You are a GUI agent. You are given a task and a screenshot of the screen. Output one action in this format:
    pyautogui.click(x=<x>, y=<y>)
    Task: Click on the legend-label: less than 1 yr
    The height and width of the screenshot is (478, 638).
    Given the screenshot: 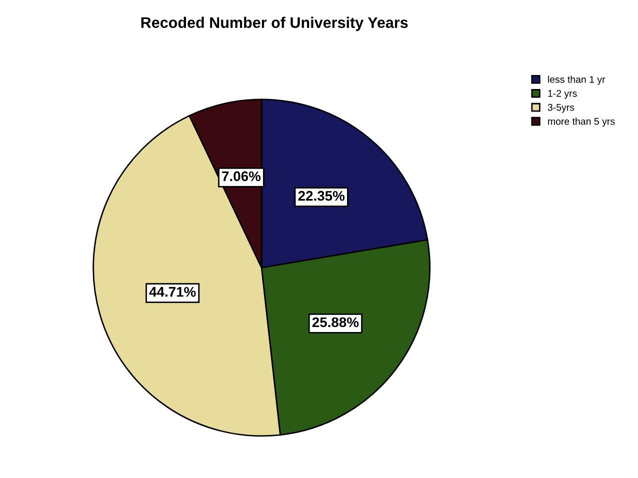 What is the action you would take?
    pyautogui.click(x=577, y=80)
    